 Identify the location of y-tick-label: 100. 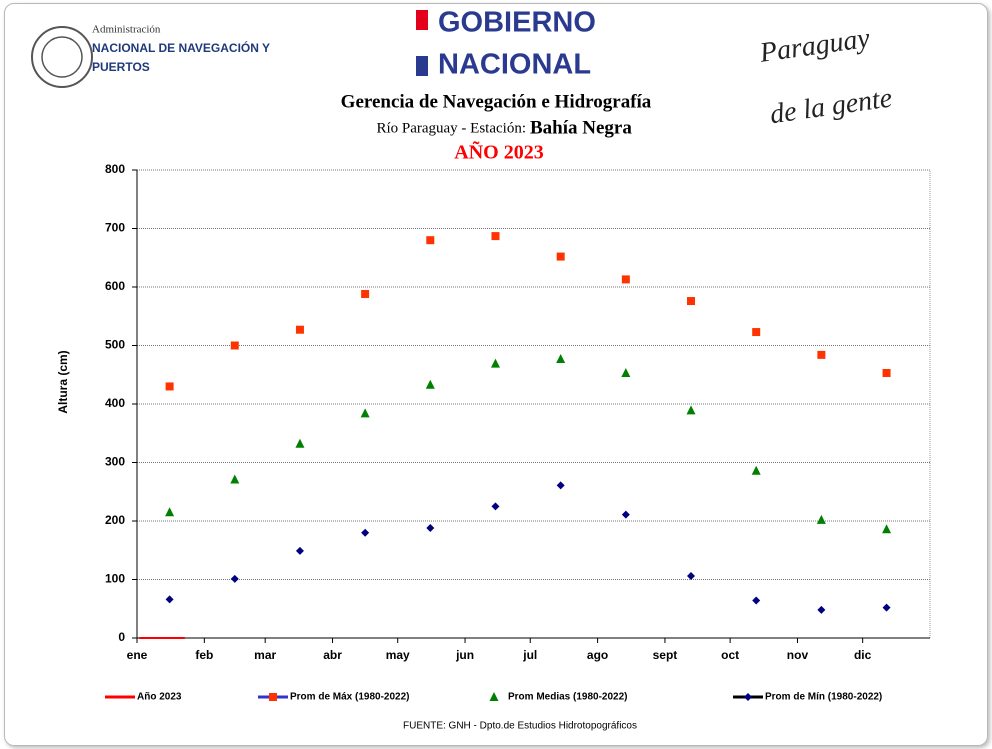
(115, 579).